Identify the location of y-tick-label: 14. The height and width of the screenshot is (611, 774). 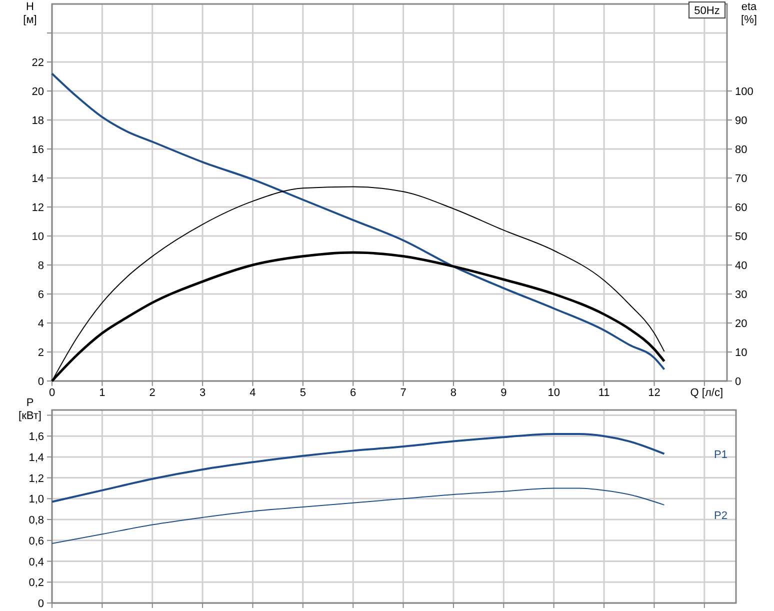
(38, 179).